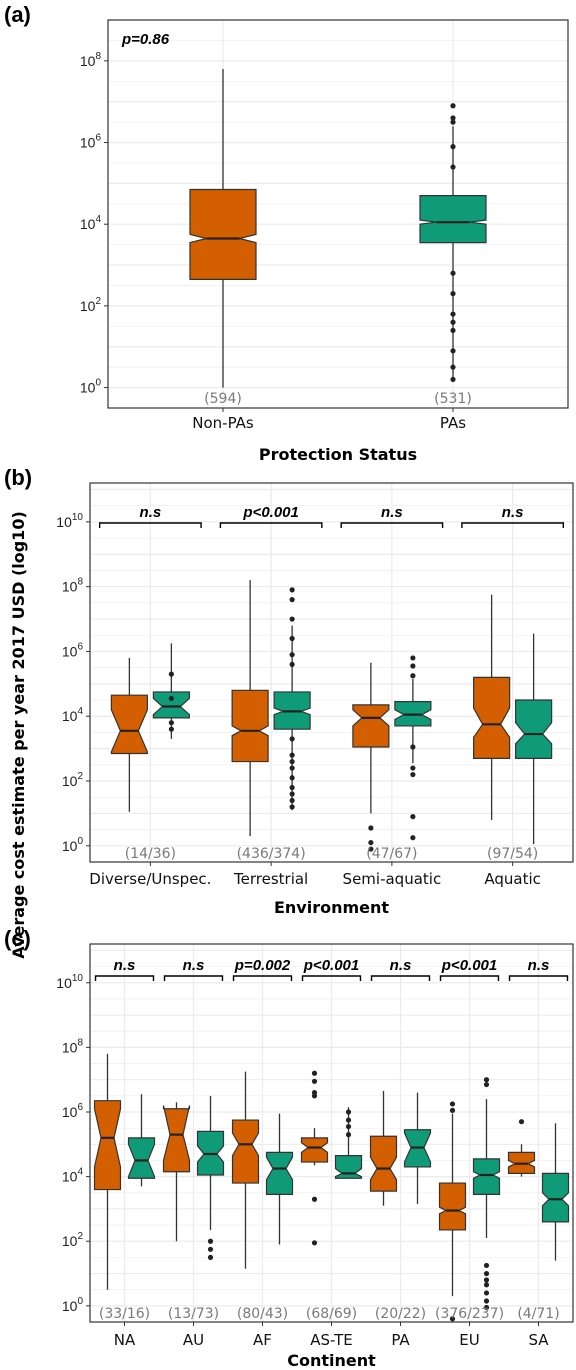  I want to click on y-tick-label: 10², so click(73, 1240).